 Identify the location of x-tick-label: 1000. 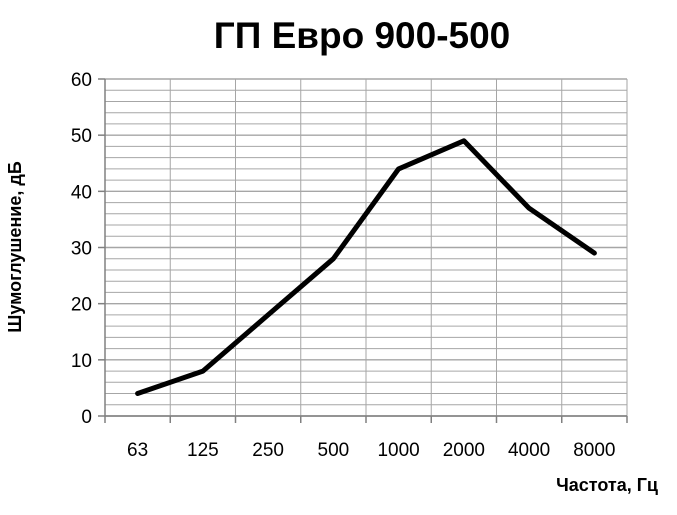
(398, 450).